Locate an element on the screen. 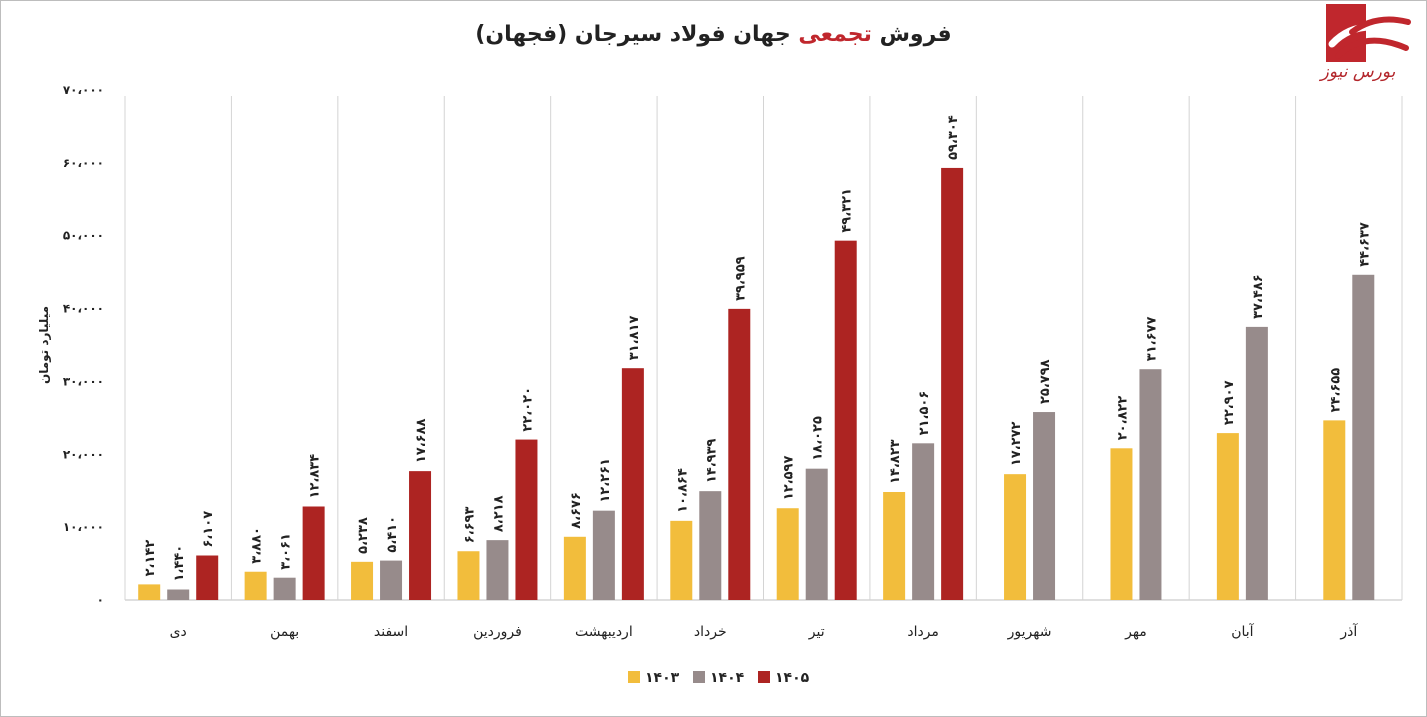 This screenshot has width=1427, height=717. y-tick-label: ۱۰،۰۰۰ is located at coordinates (83, 527).